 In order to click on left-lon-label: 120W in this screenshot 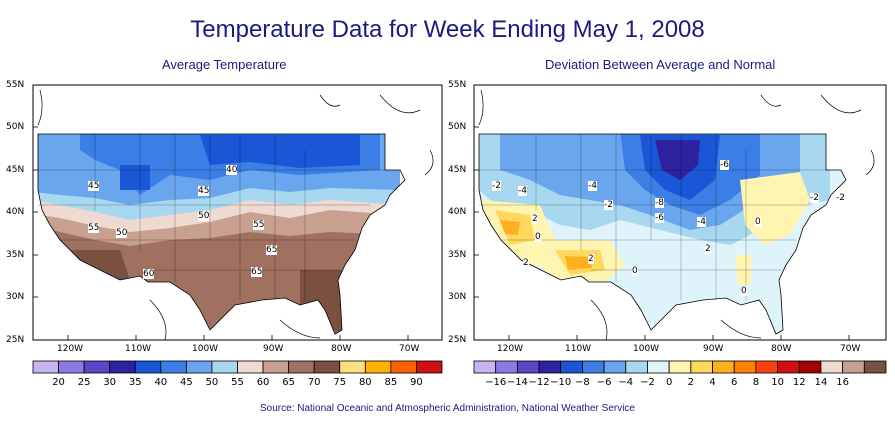, I will do `click(70, 349)`.